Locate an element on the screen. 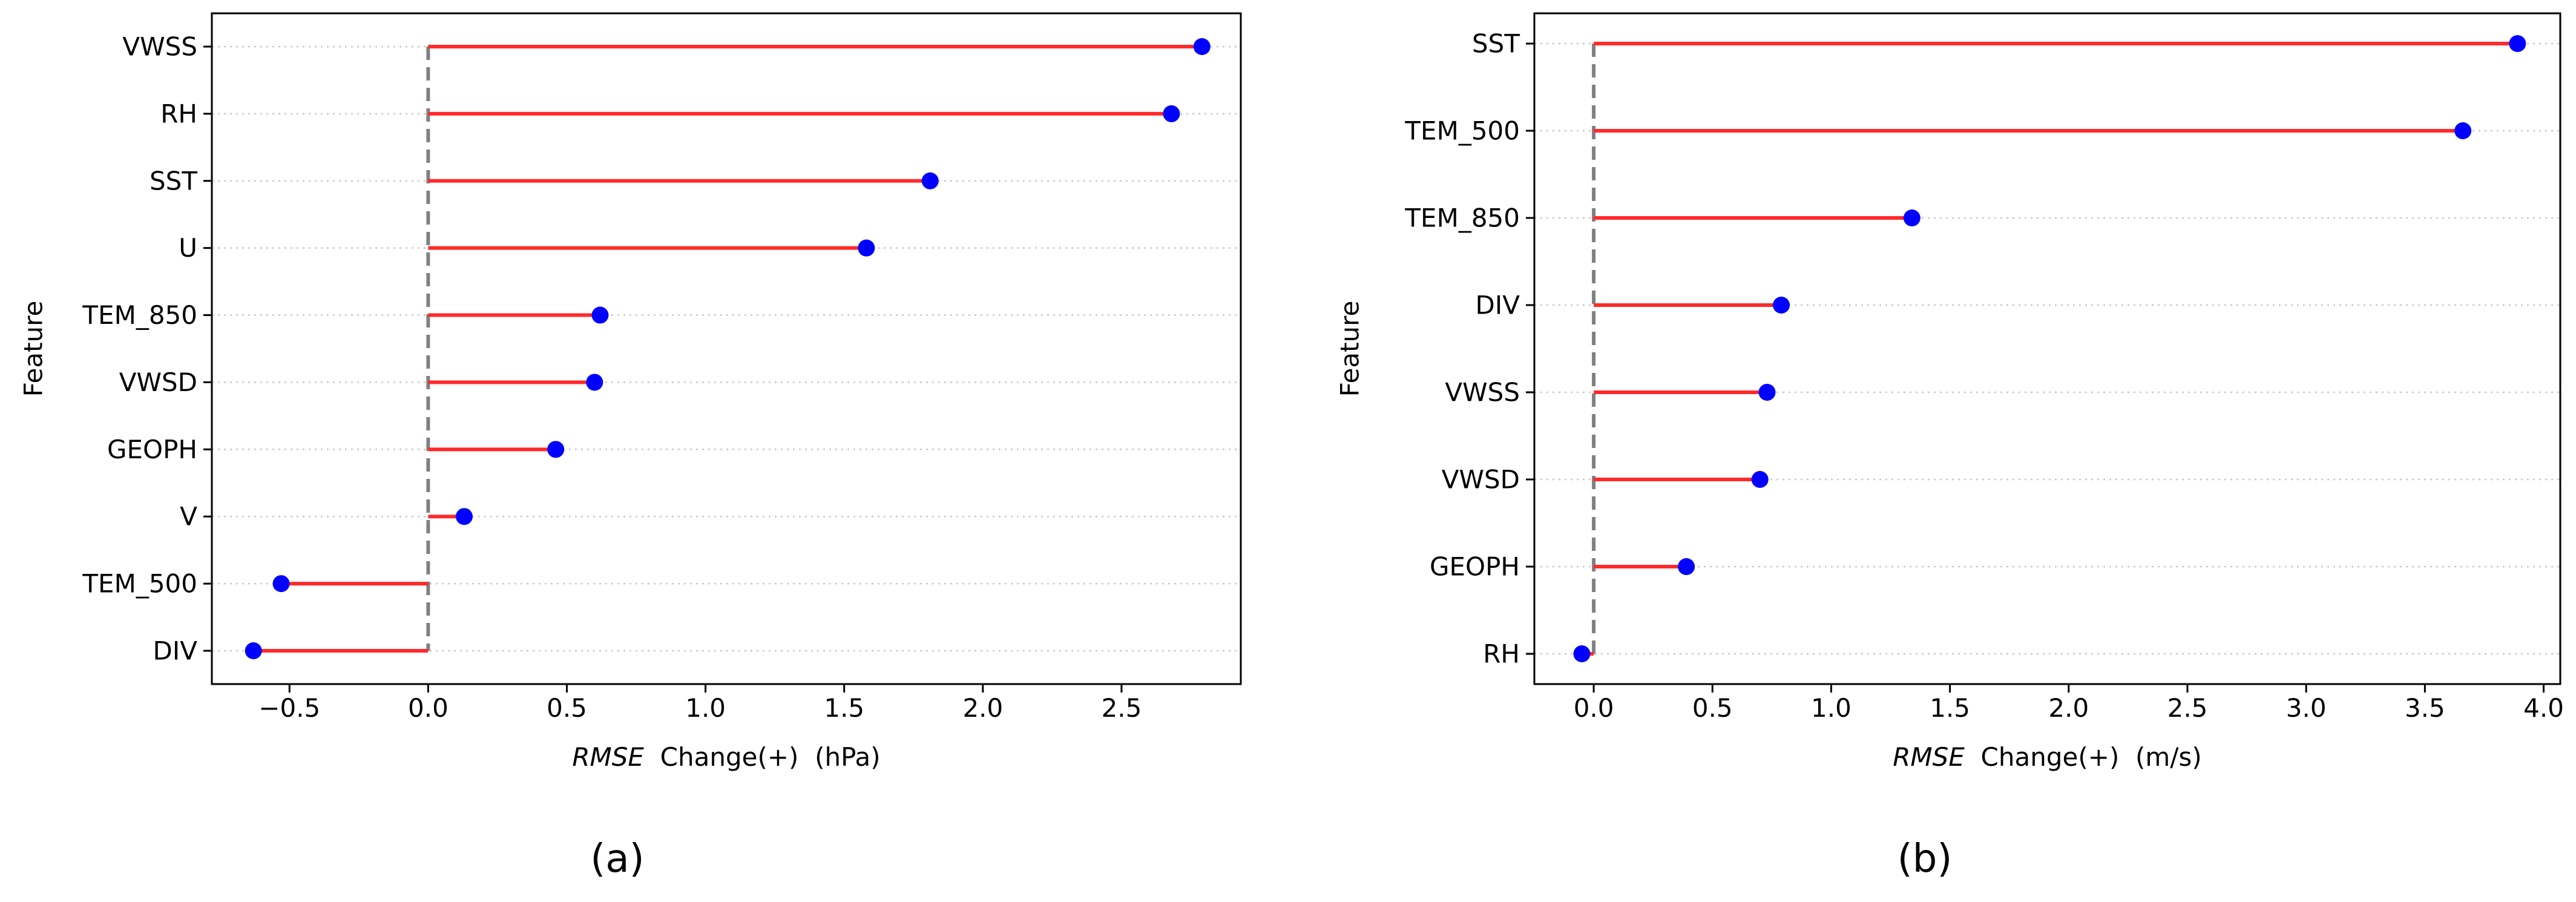 The image size is (2576, 902). x-tick-label: 4.0 is located at coordinates (2543, 708).